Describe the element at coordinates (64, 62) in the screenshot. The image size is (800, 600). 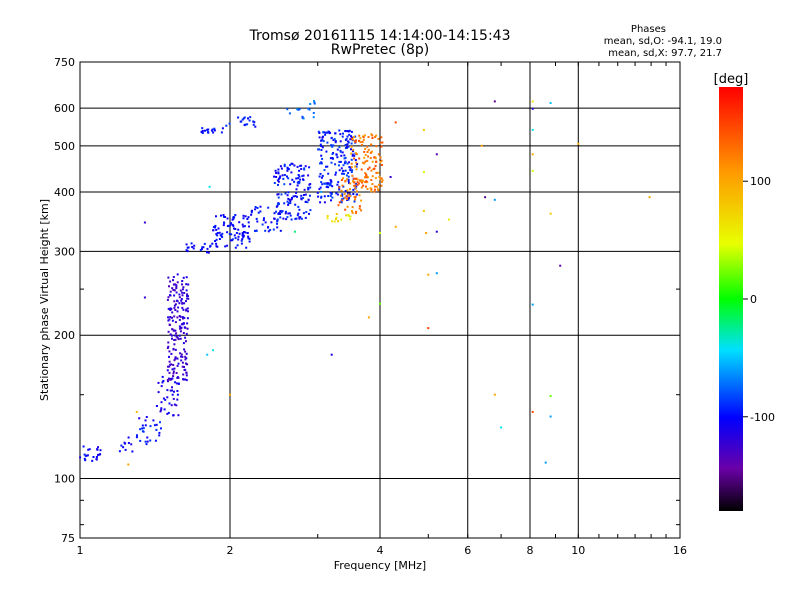
I see `y-tick-label: 750` at that location.